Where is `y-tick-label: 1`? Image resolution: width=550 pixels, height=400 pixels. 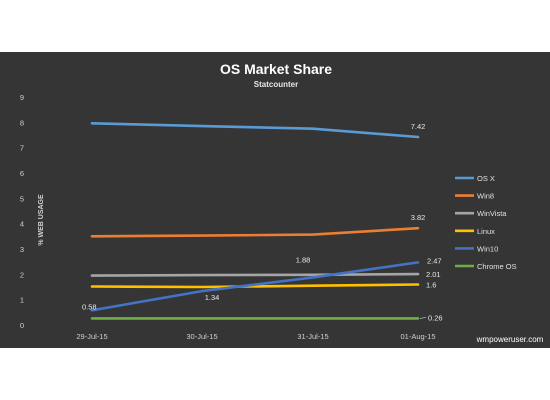 y-tick-label: 1 is located at coordinates (22, 300).